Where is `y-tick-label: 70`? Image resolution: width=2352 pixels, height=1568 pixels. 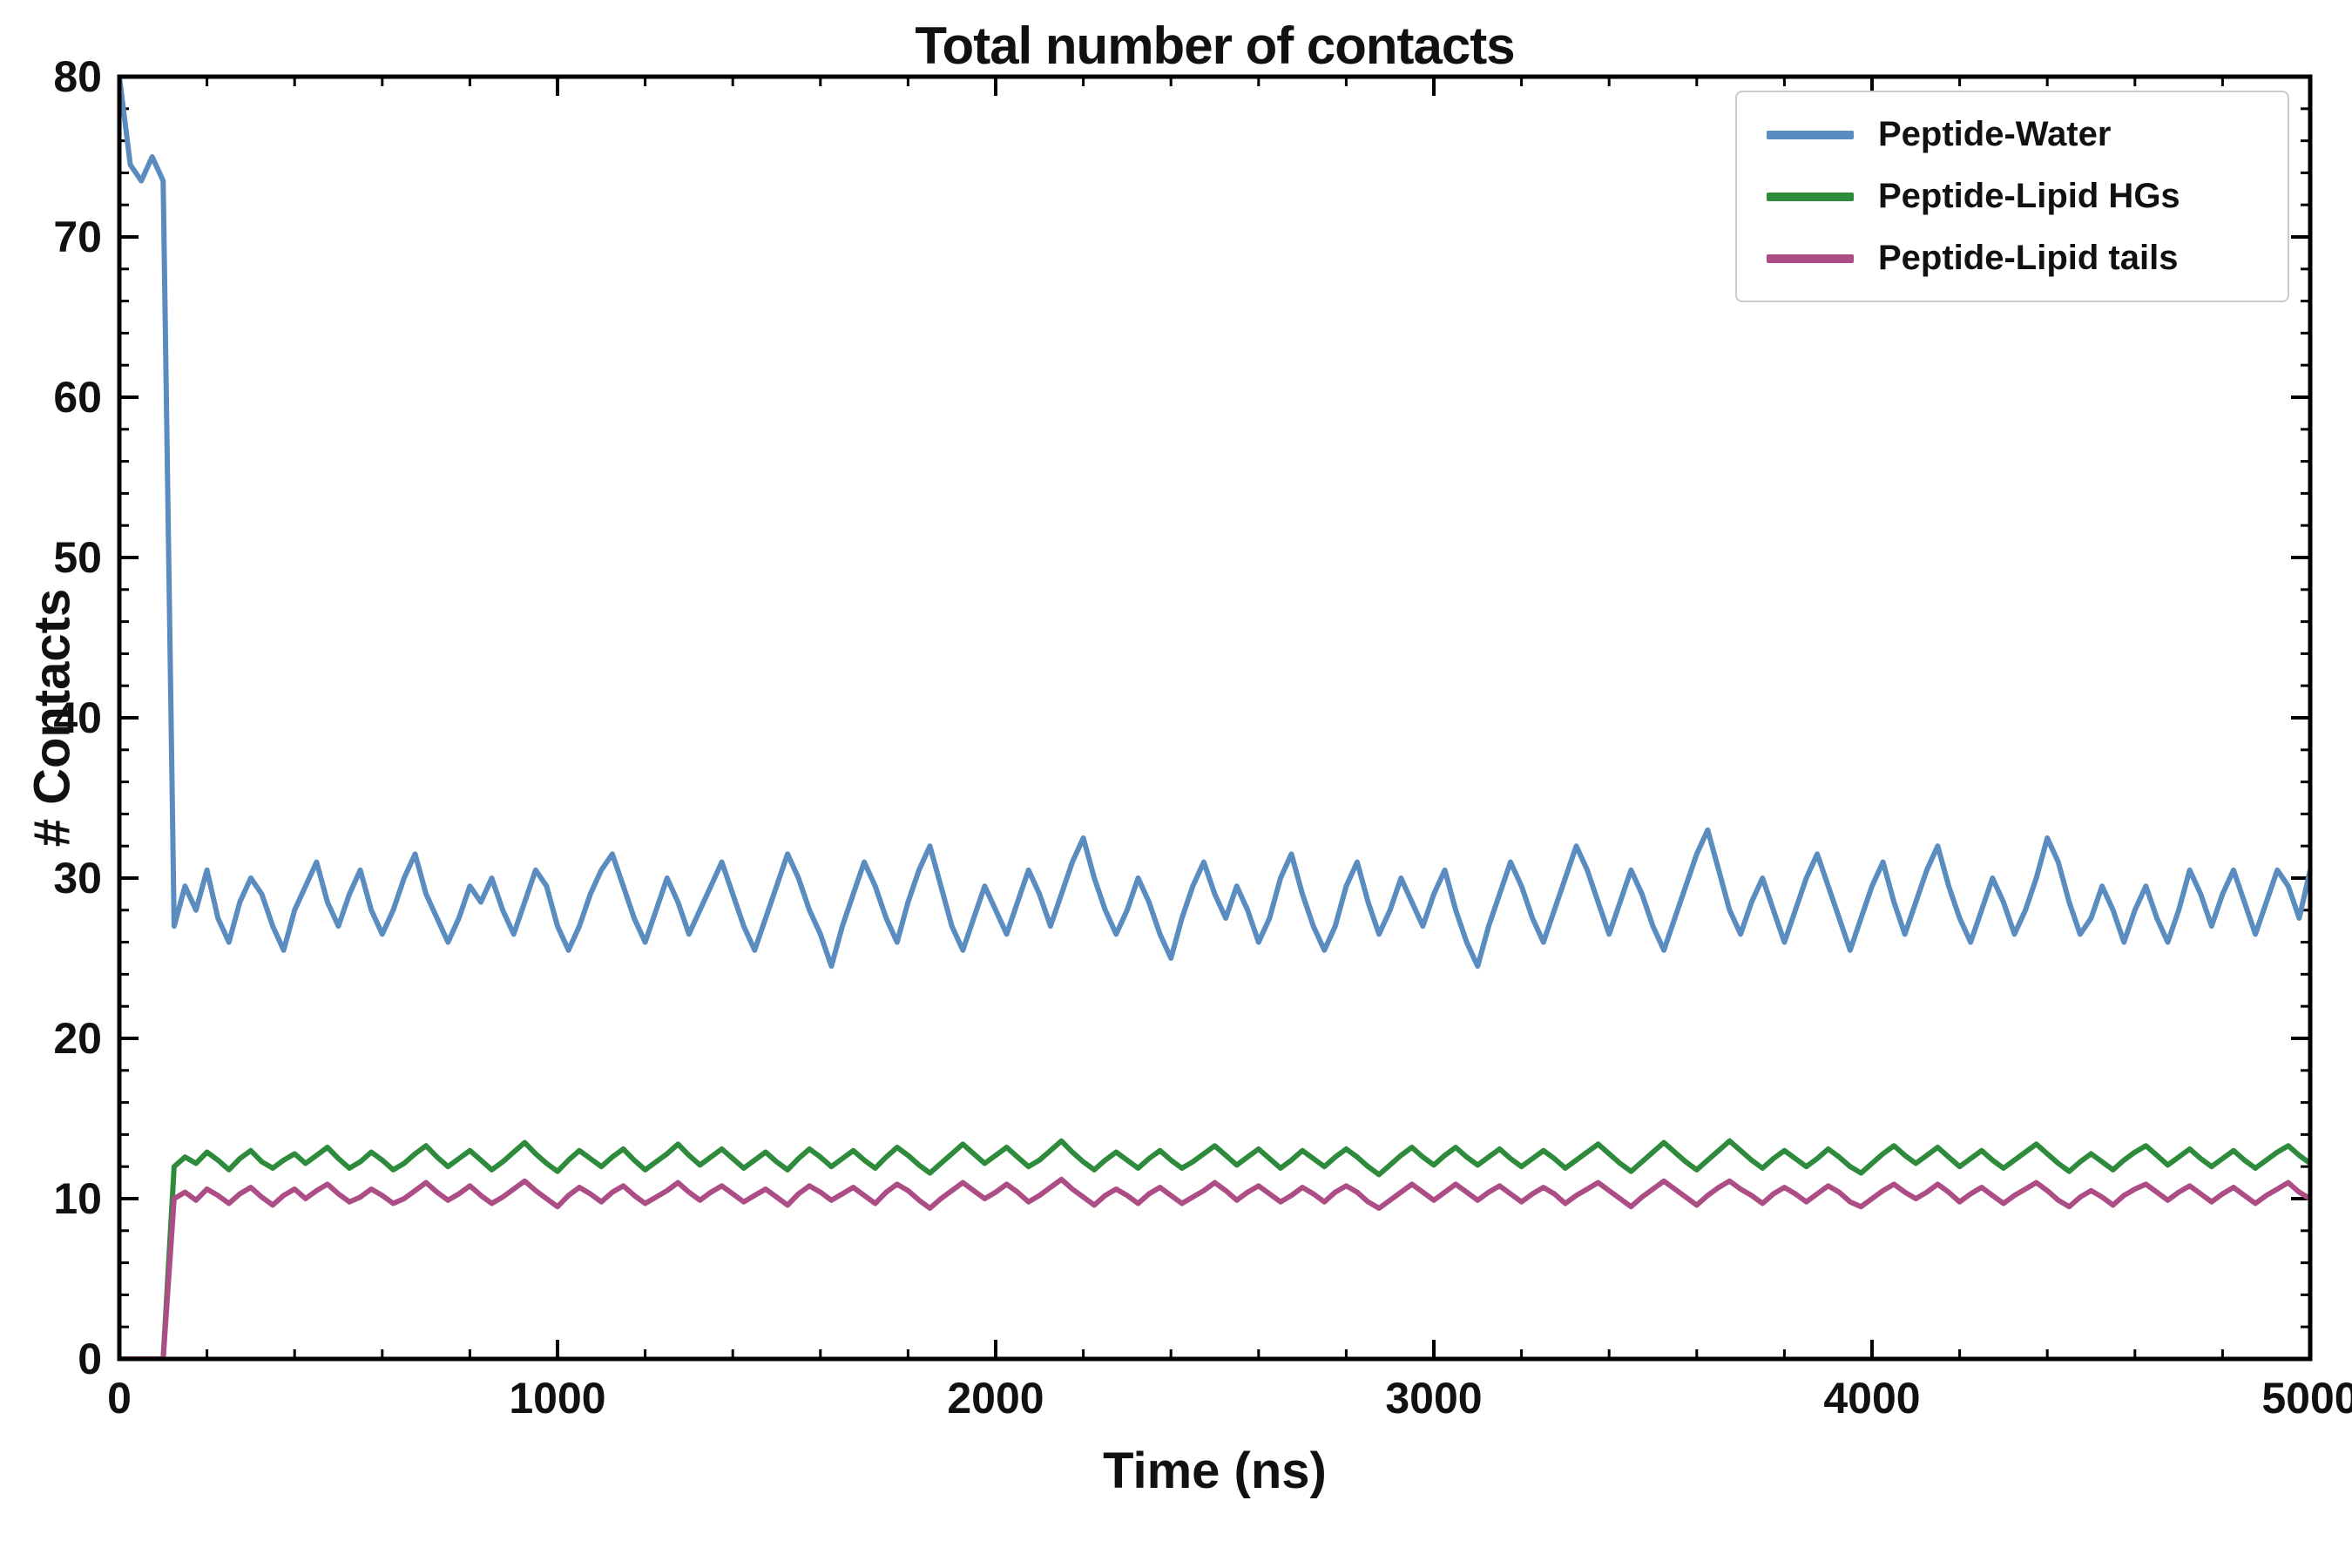 y-tick-label: 70 is located at coordinates (77, 237).